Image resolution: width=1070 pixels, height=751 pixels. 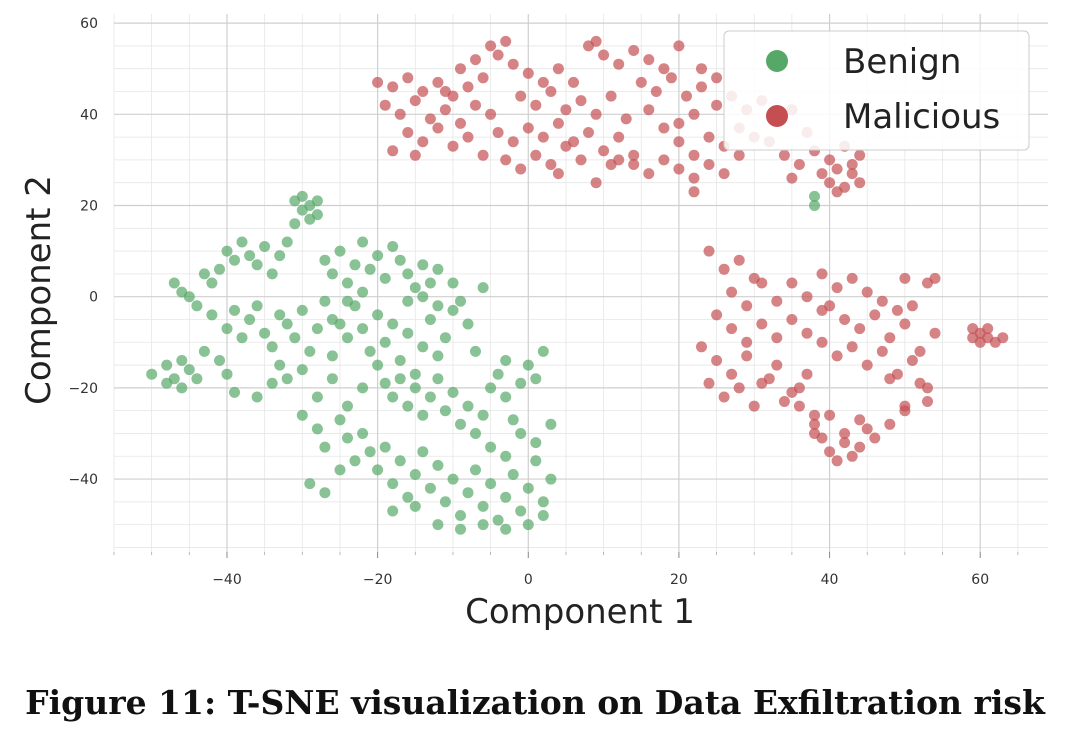 I want to click on y-tick-label: 0, so click(x=93, y=298).